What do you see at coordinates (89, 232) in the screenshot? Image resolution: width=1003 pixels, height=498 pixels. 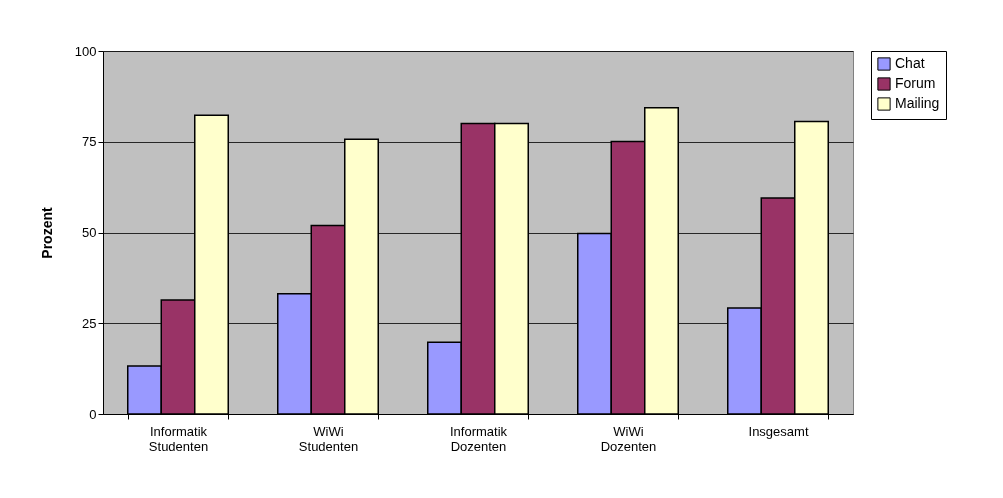 I see `y-tick-label: 50` at bounding box center [89, 232].